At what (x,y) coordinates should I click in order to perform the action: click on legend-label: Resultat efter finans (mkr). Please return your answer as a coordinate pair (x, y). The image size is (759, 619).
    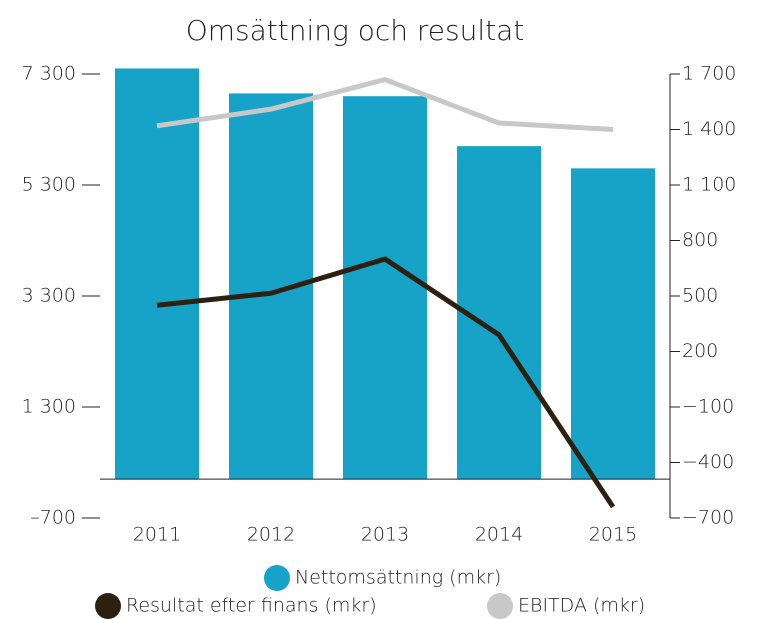
    Looking at the image, I should click on (251, 606).